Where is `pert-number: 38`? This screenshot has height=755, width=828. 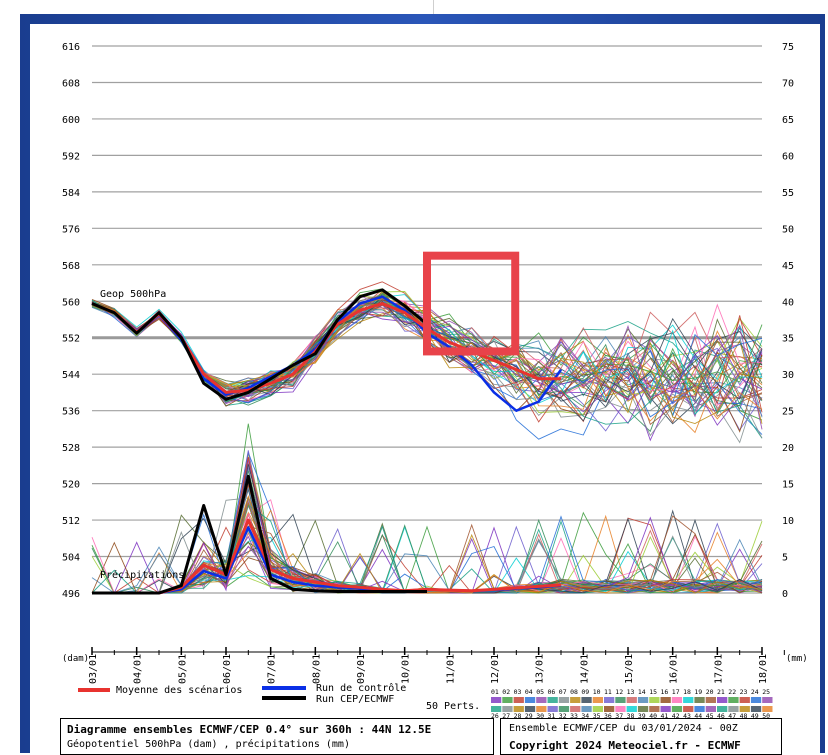 pert-number: 38 is located at coordinates (631, 716).